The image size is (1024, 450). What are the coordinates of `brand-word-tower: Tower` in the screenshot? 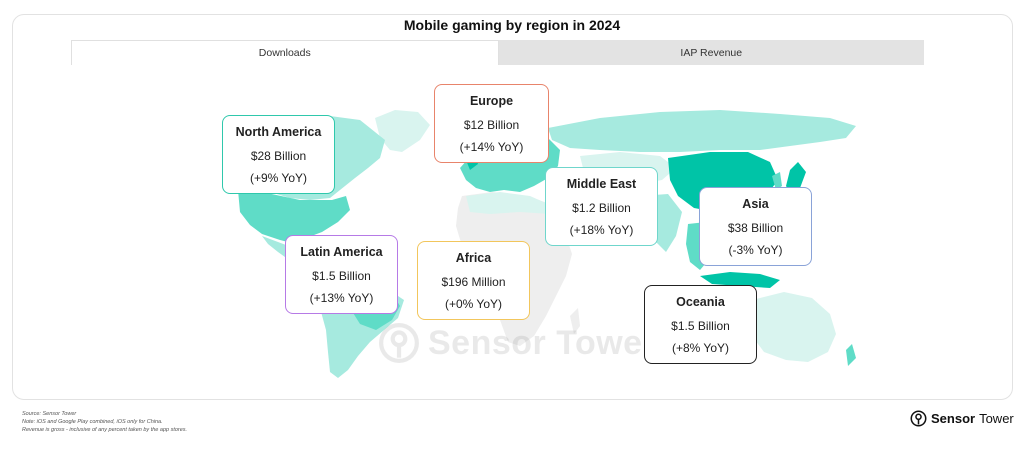 It's located at (996, 418).